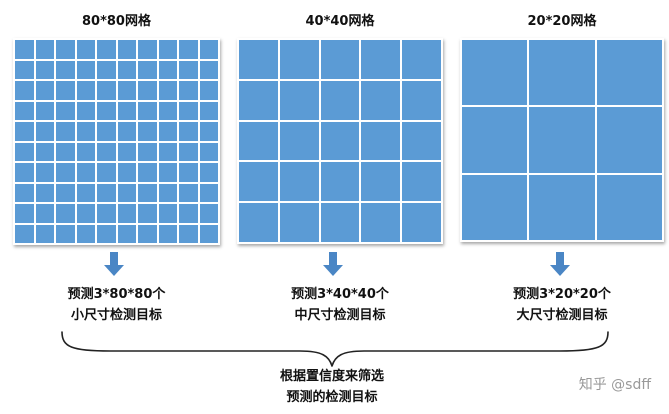 The height and width of the screenshot is (414, 669). I want to click on panel-1-title: 80*80网格, so click(116, 21).